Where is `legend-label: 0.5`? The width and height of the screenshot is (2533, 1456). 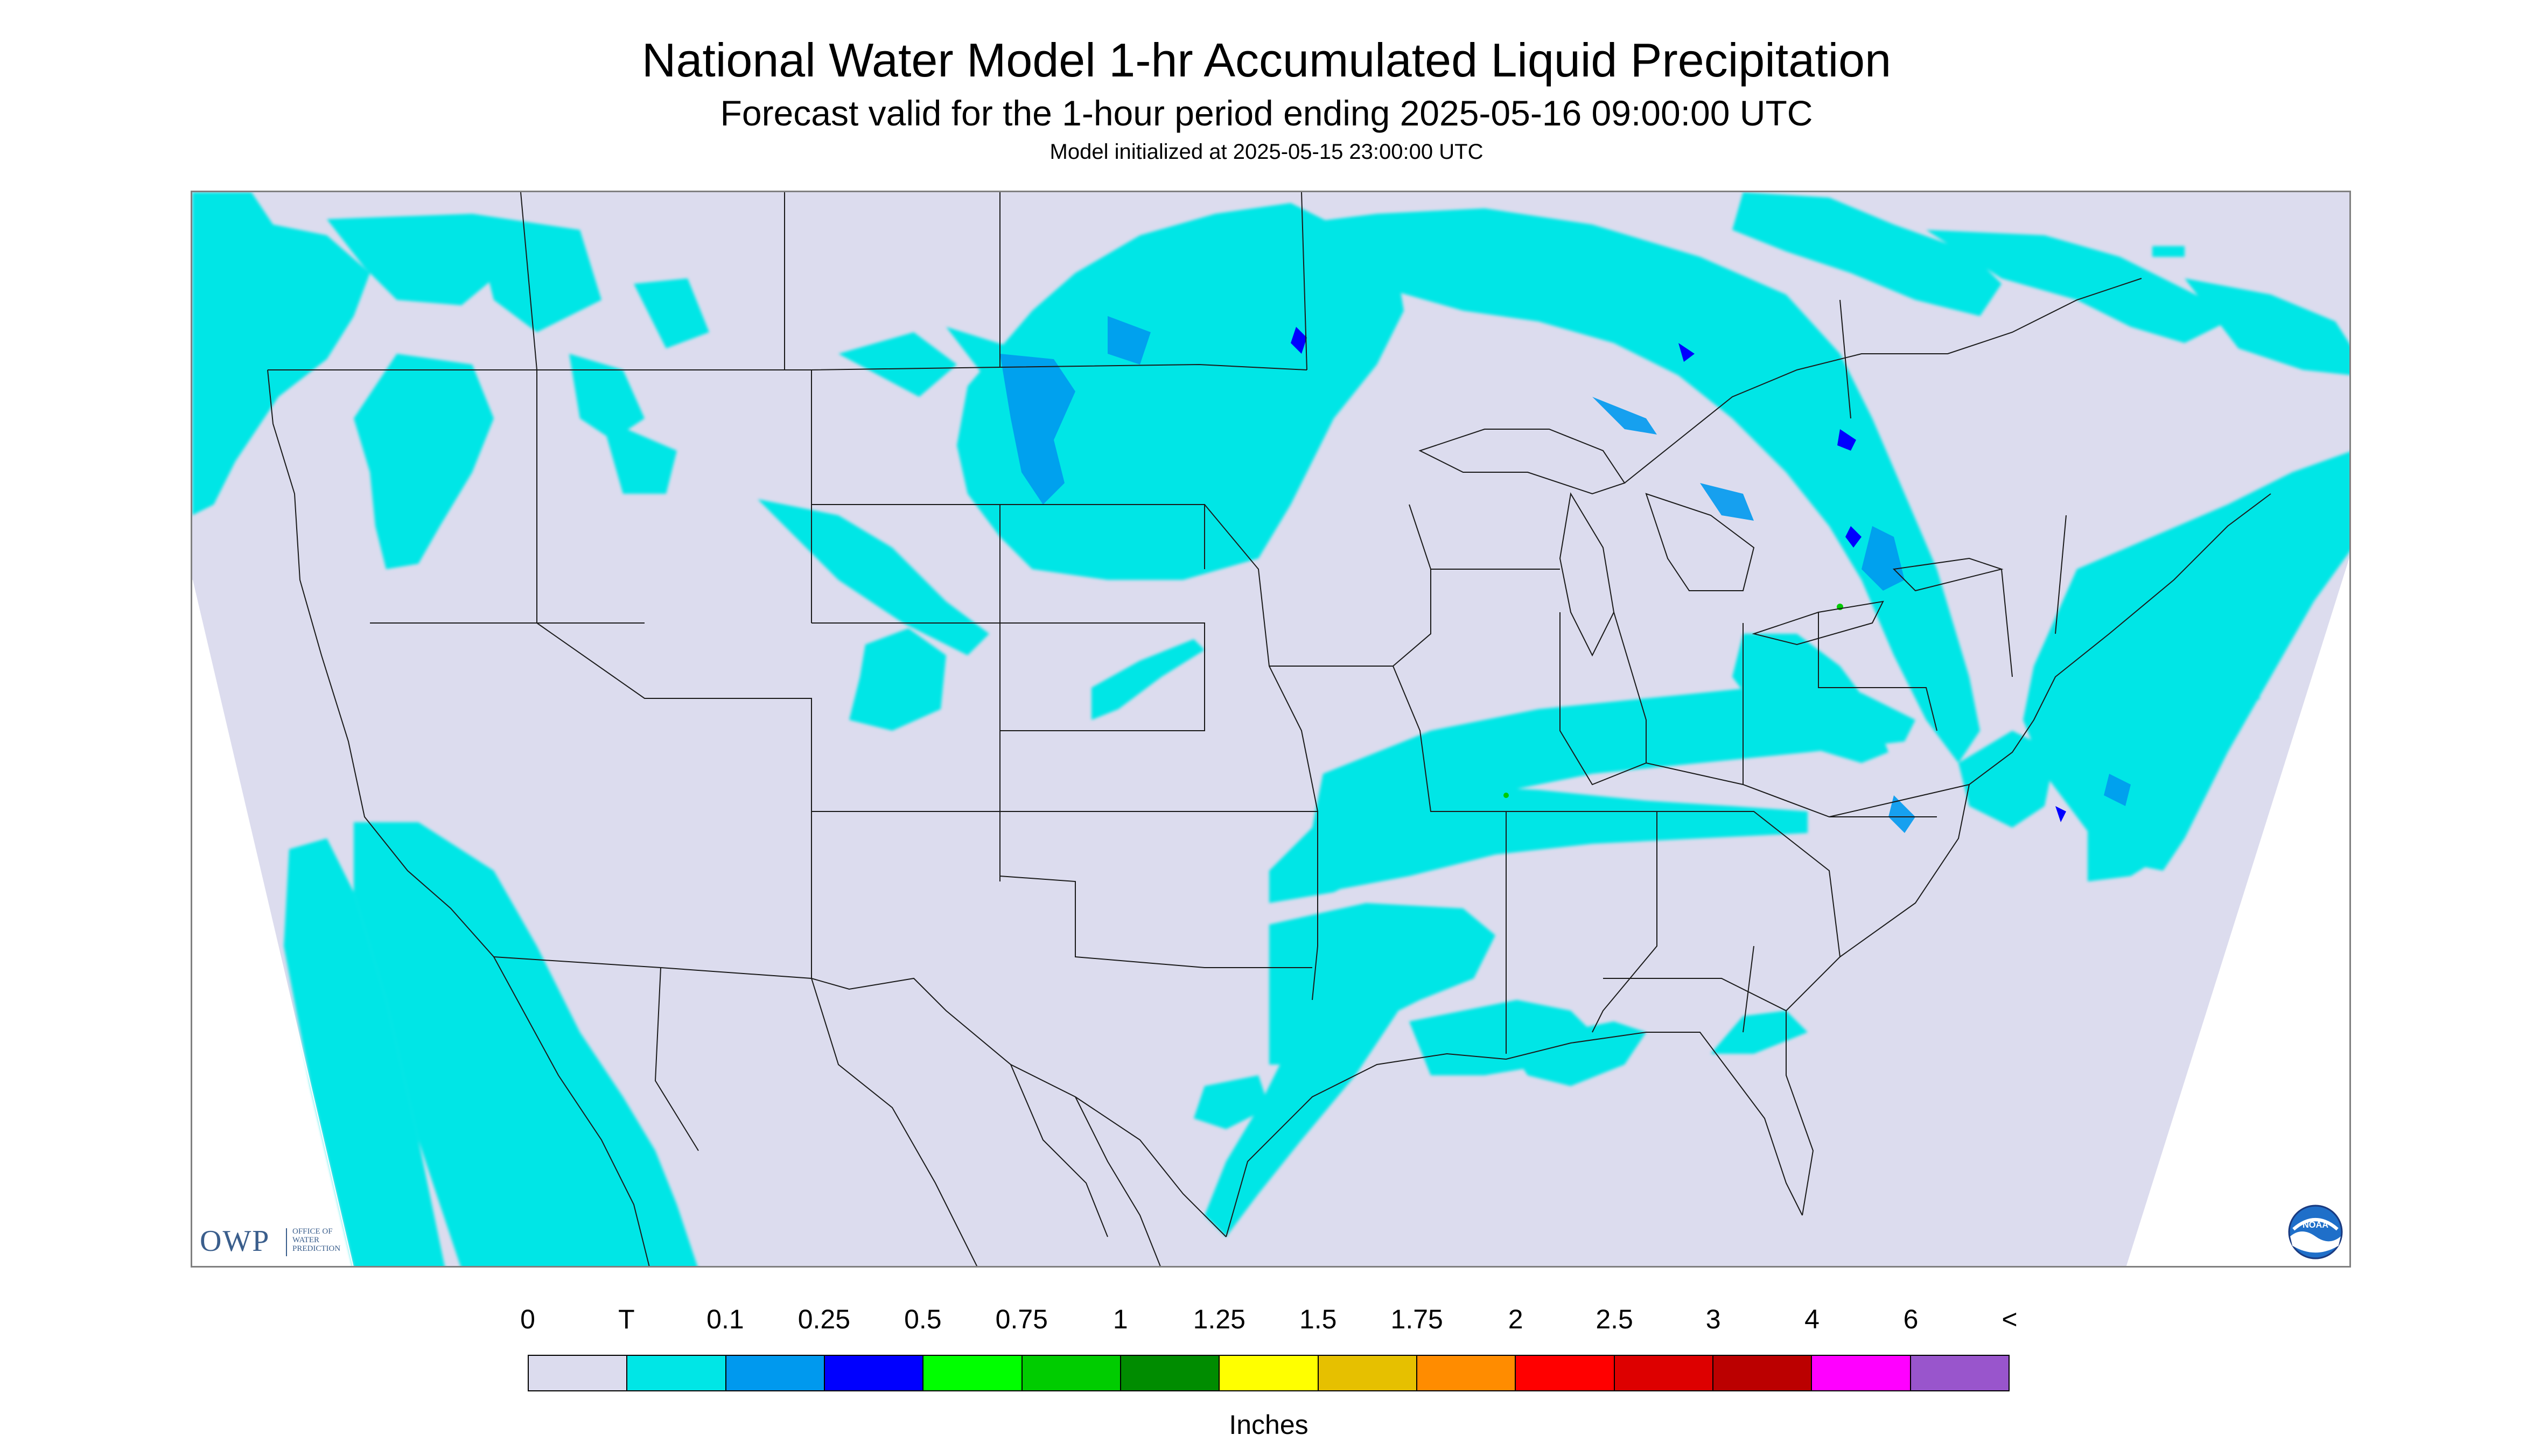
legend-label: 0.5 is located at coordinates (923, 1319).